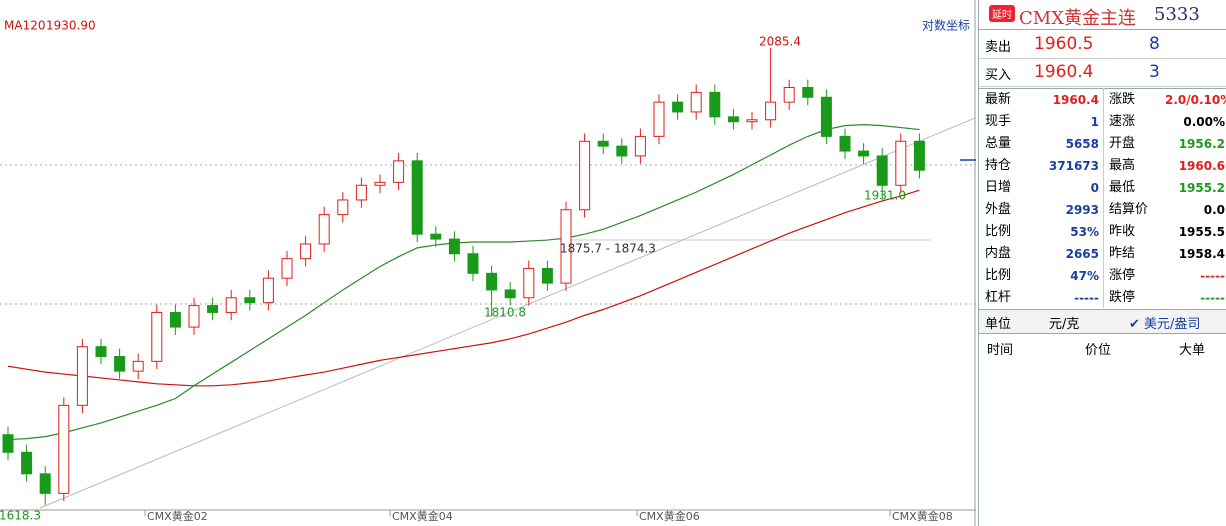 This screenshot has width=1226, height=526. I want to click on quote-label: 昨结, so click(1122, 253).